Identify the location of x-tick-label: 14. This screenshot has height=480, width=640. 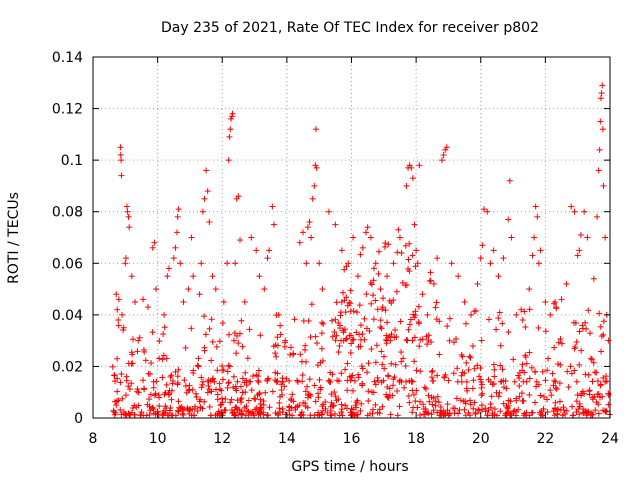
(287, 439).